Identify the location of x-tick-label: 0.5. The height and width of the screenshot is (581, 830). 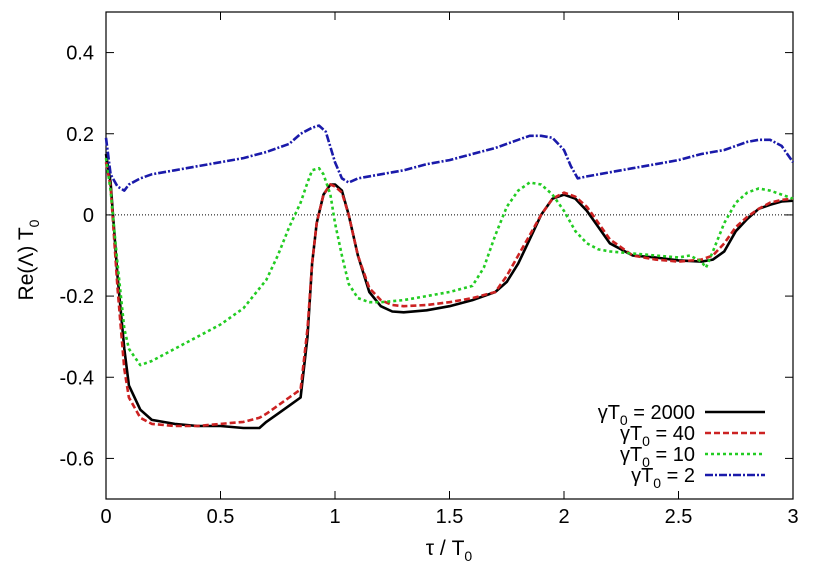
(221, 517).